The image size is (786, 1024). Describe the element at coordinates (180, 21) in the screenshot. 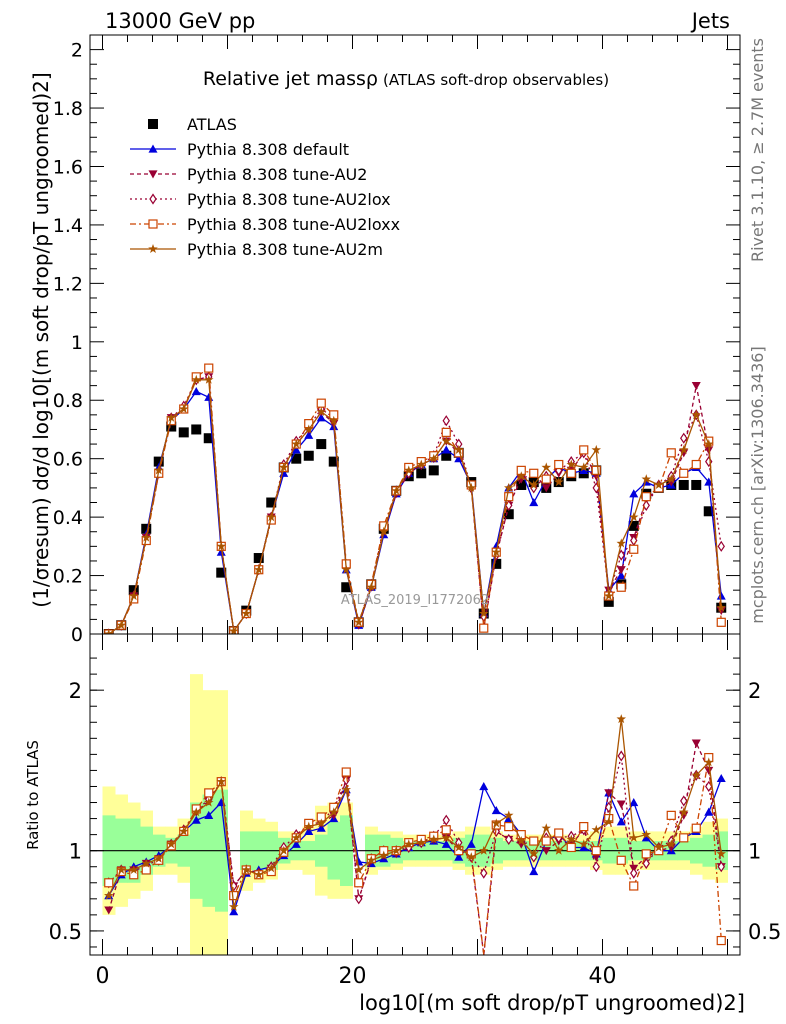

I see `header-left: 13000 GeV pp` at that location.